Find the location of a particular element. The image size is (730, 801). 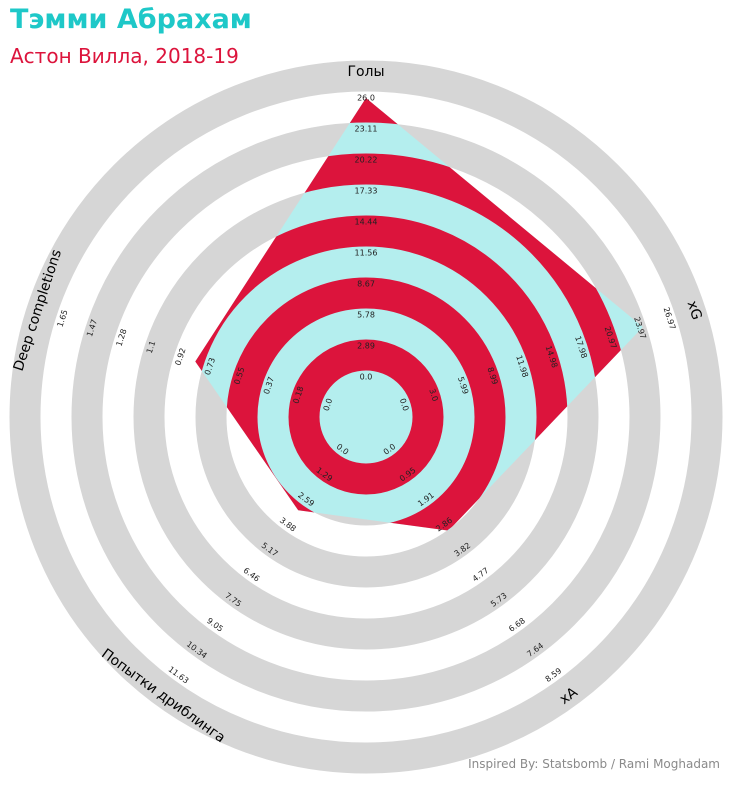

tick-label: 20.22 is located at coordinates (366, 160).